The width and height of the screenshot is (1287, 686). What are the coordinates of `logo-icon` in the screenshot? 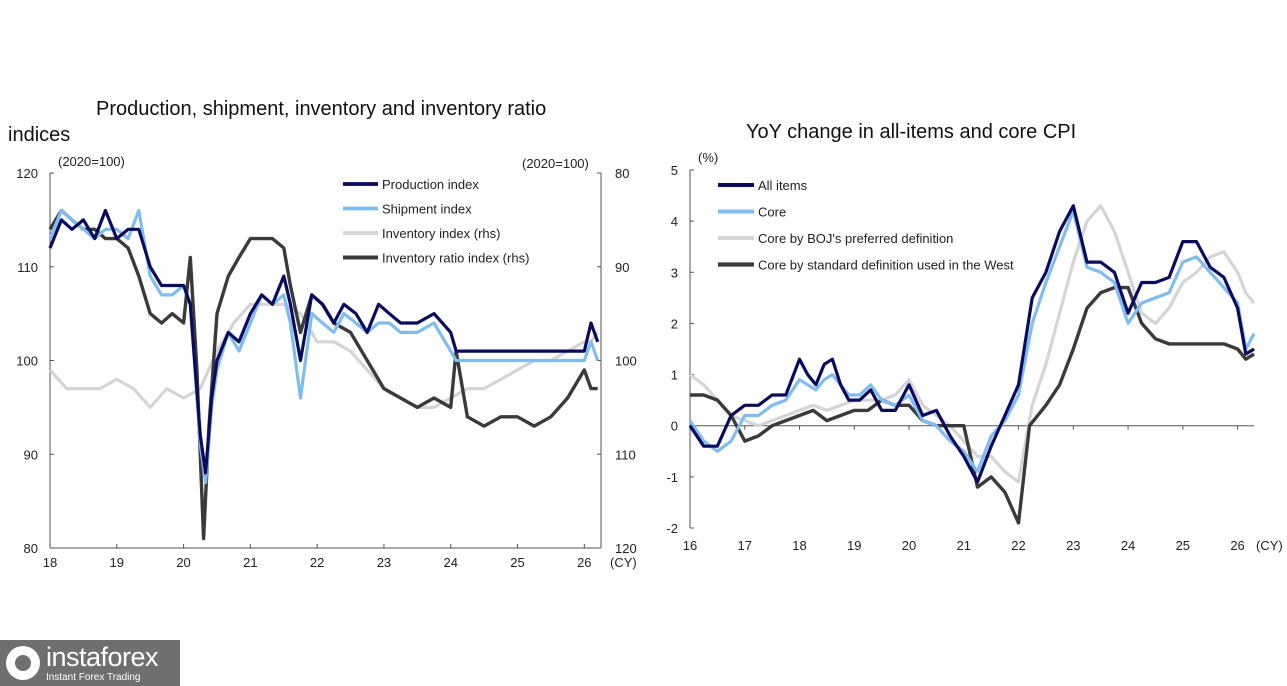 It's located at (23, 663).